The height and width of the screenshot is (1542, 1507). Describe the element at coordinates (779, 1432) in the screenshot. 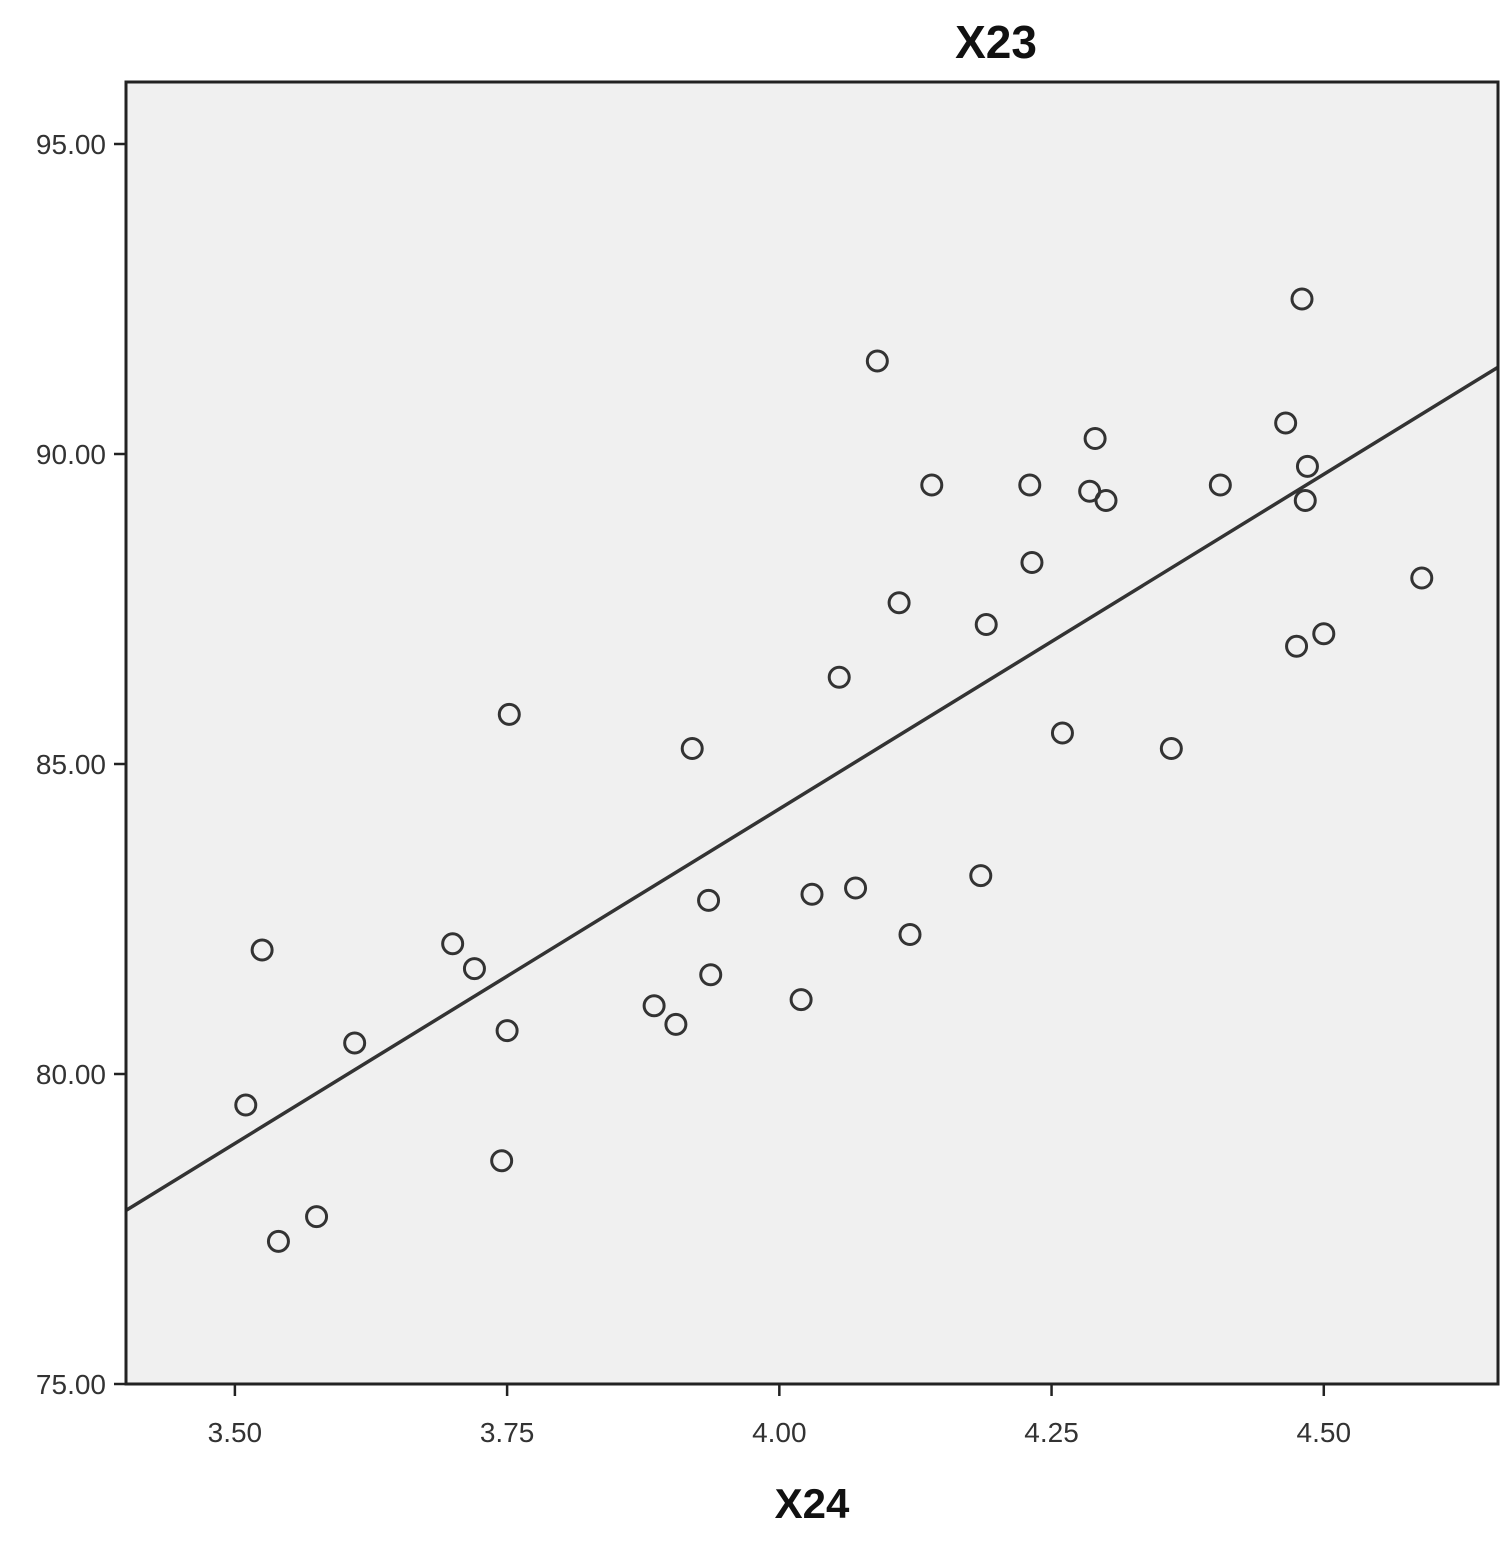

I see `x-tick-label: 4.00` at that location.